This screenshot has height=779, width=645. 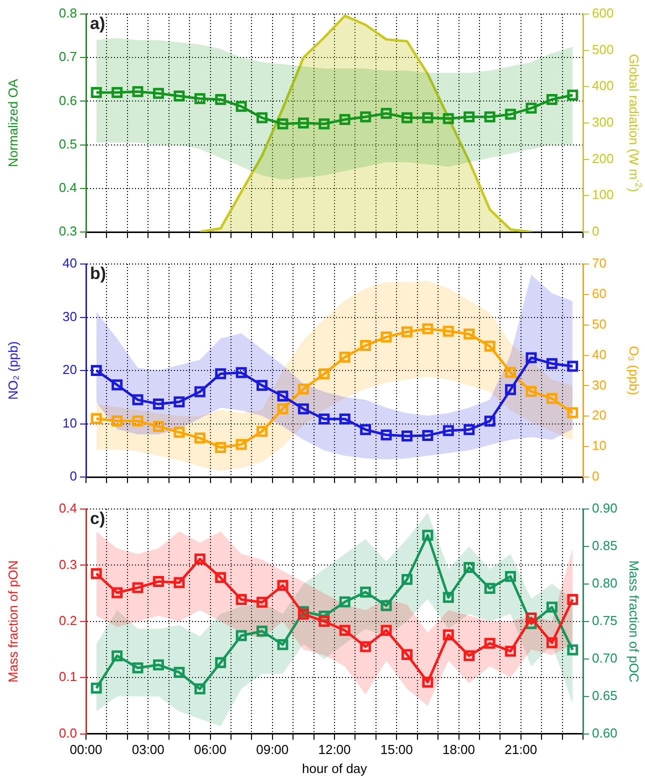 What do you see at coordinates (67, 100) in the screenshot?
I see `y-tick-label: 0.6` at bounding box center [67, 100].